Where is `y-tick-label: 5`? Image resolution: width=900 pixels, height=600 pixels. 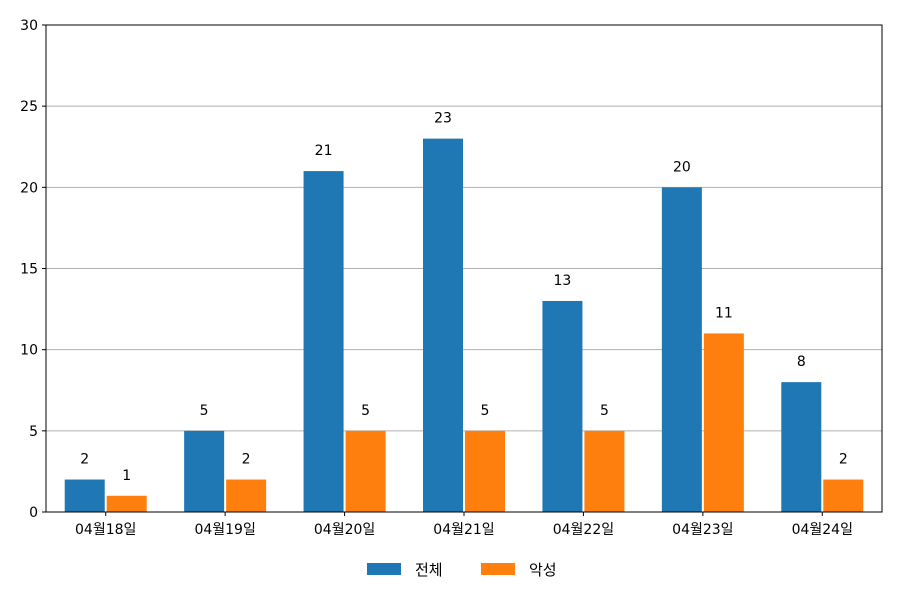 y-tick-label: 5 is located at coordinates (33, 432).